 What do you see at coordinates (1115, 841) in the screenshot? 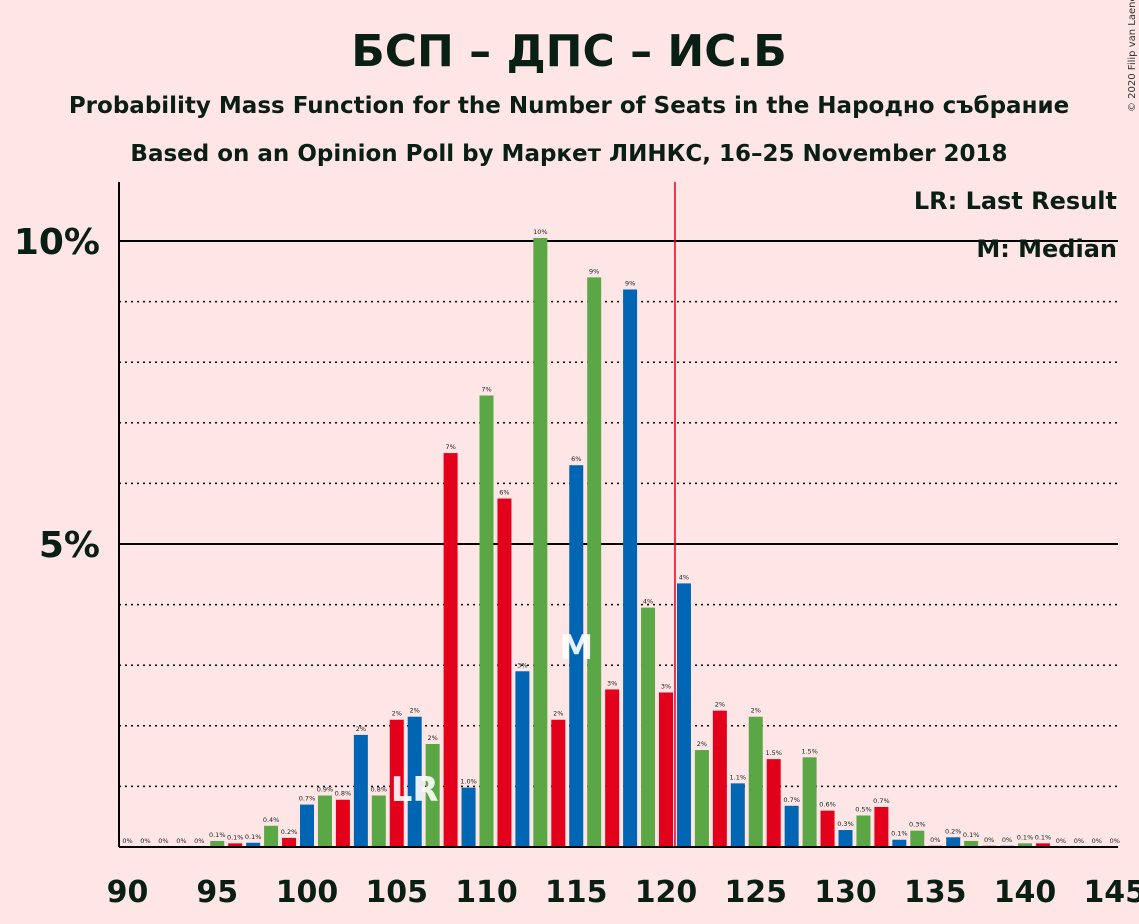
I see `data-label-seat-145: 0%` at bounding box center [1115, 841].